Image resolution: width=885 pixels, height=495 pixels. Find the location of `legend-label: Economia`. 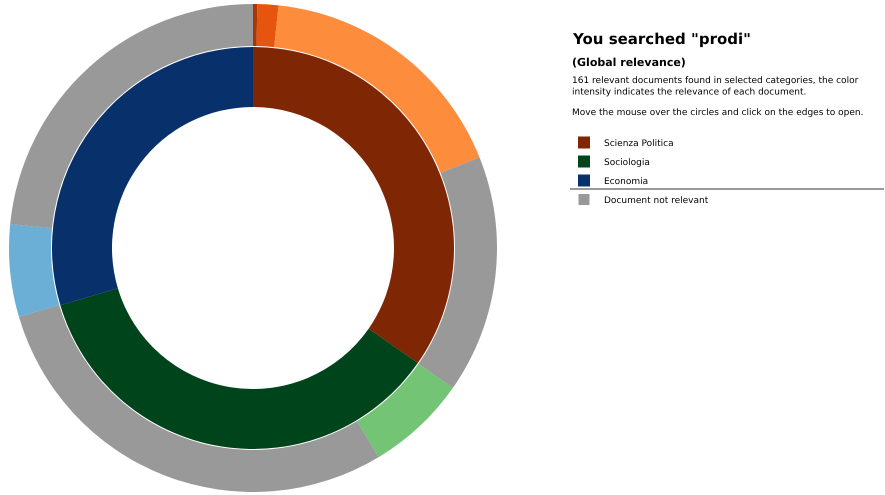

legend-label: Economia is located at coordinates (626, 182).